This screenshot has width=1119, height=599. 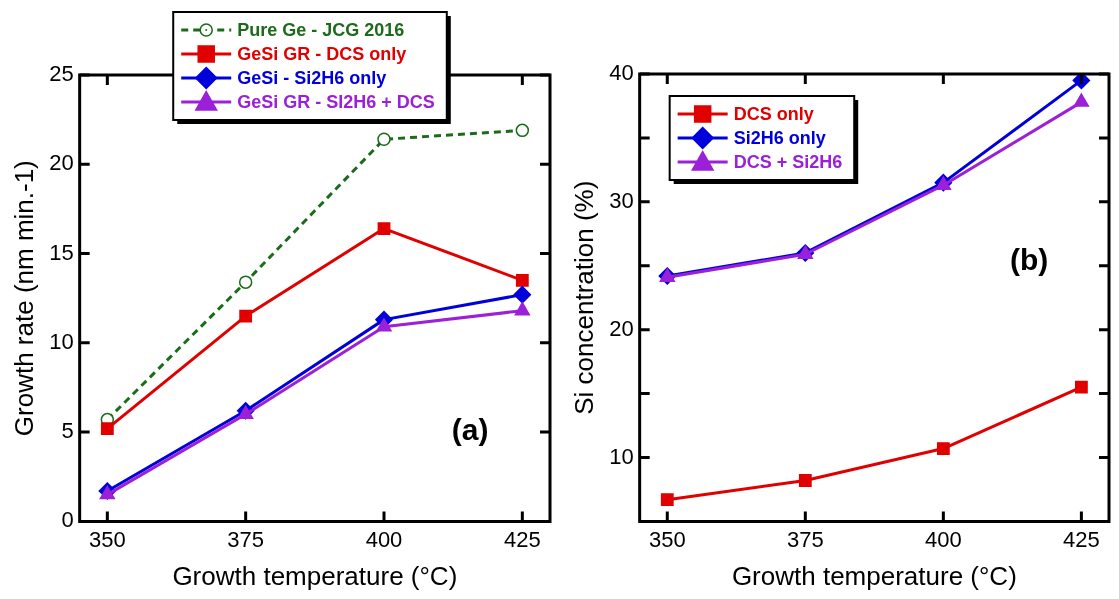 I want to click on y-tick-label: 40, so click(x=621, y=73).